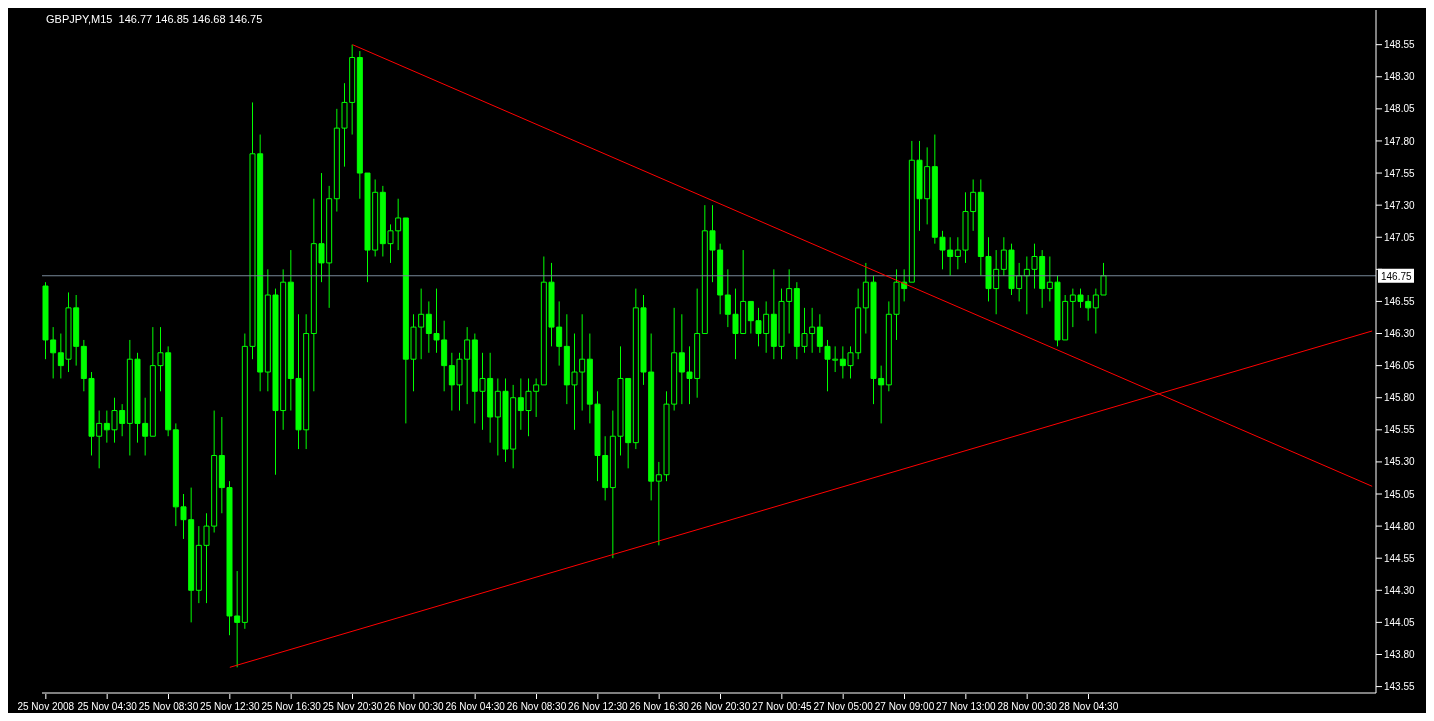 Image resolution: width=1434 pixels, height=721 pixels. Describe the element at coordinates (1400, 430) in the screenshot. I see `y-tick-label: 145.55` at that location.